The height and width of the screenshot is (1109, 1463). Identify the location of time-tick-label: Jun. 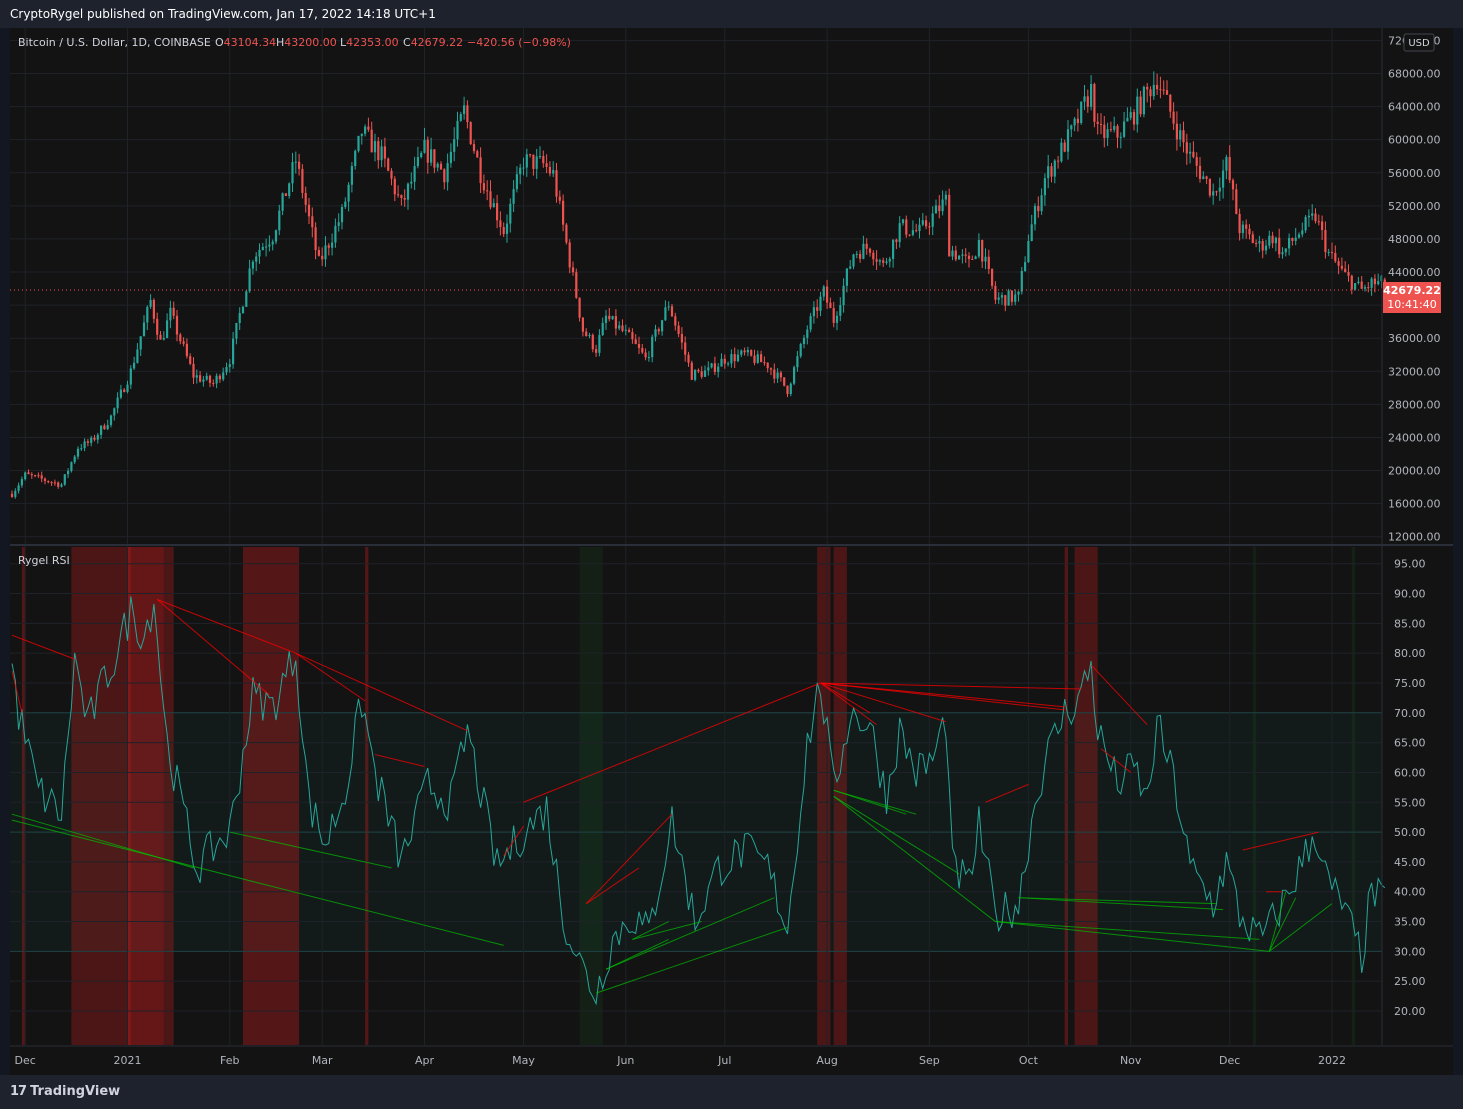
(625, 1060).